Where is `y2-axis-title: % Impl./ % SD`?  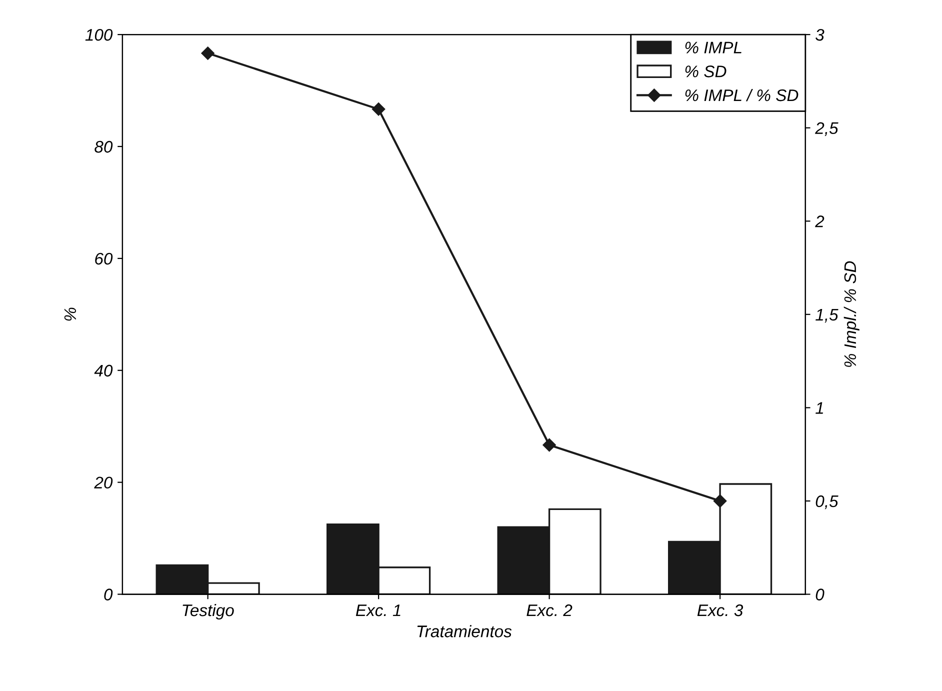
y2-axis-title: % Impl./ % SD is located at coordinates (852, 314).